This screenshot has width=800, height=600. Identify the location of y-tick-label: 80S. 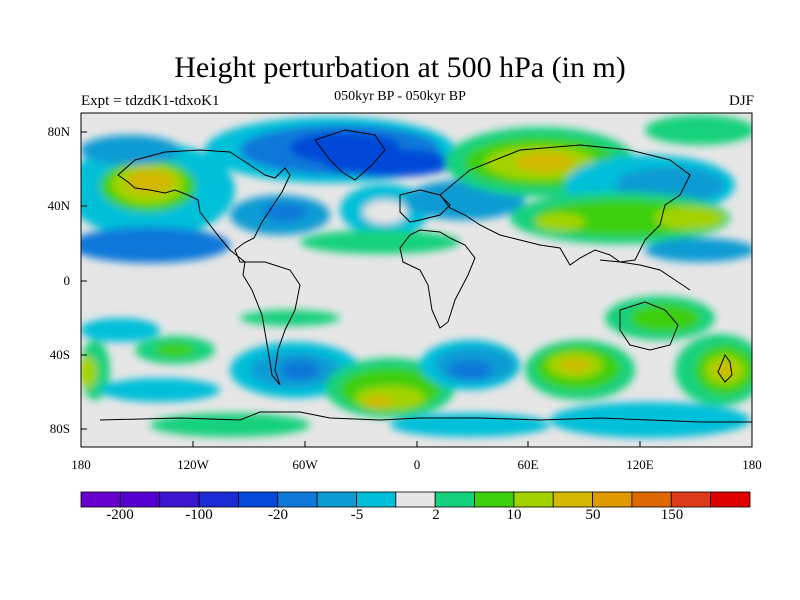
(59, 428).